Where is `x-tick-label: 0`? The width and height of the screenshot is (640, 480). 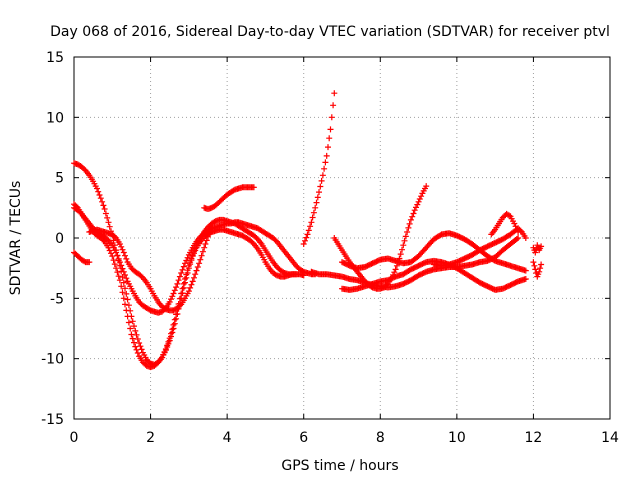 x-tick-label: 0 is located at coordinates (74, 438).